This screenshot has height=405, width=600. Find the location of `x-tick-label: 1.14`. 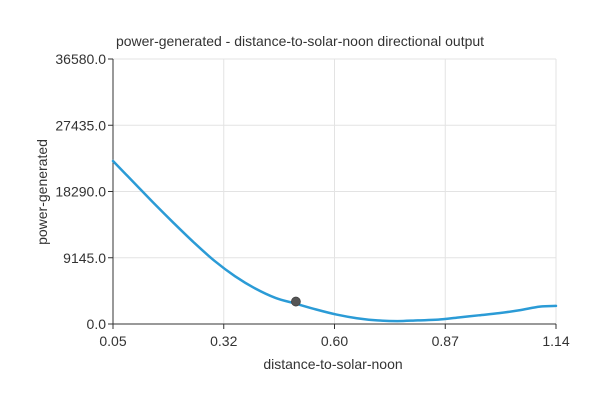

x-tick-label: 1.14 is located at coordinates (555, 341).